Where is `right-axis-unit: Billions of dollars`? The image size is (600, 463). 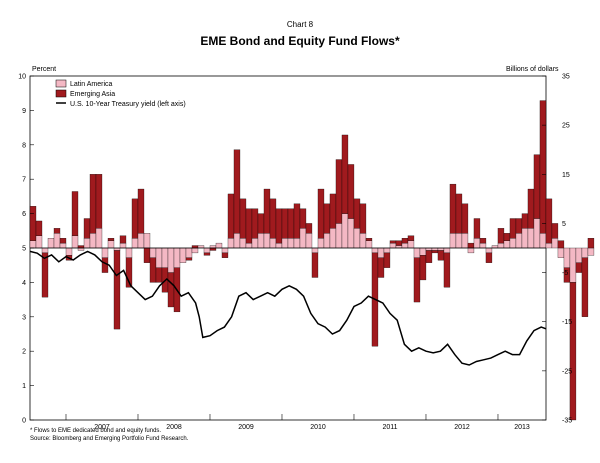 right-axis-unit: Billions of dollars is located at coordinates (532, 69).